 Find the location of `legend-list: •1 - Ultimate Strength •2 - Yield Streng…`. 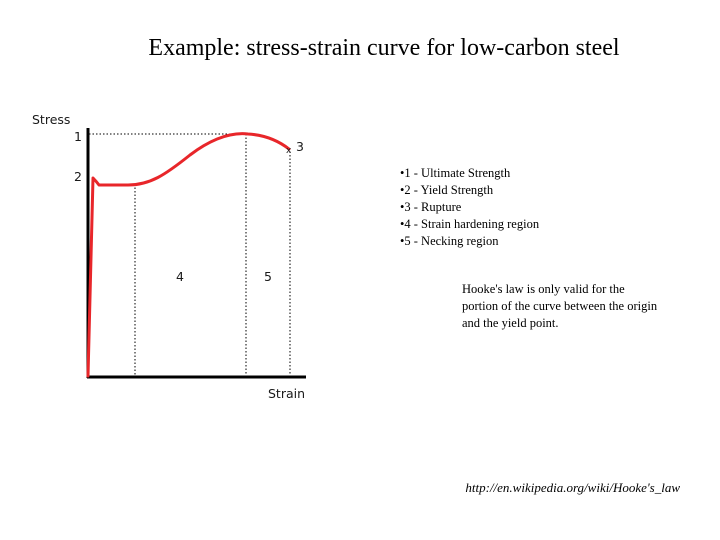

legend-list: •1 - Ultimate Strength •2 - Yield Streng… is located at coordinates (469, 207).